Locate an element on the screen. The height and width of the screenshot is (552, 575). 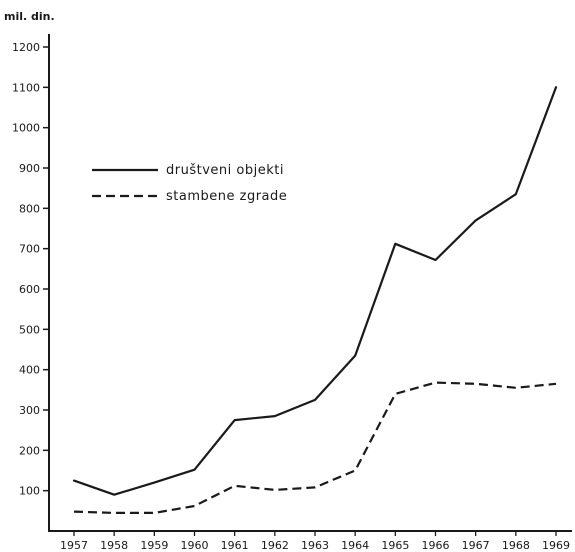
legend-label-stambene-zgrade: stambene zgrade is located at coordinates (226, 196).